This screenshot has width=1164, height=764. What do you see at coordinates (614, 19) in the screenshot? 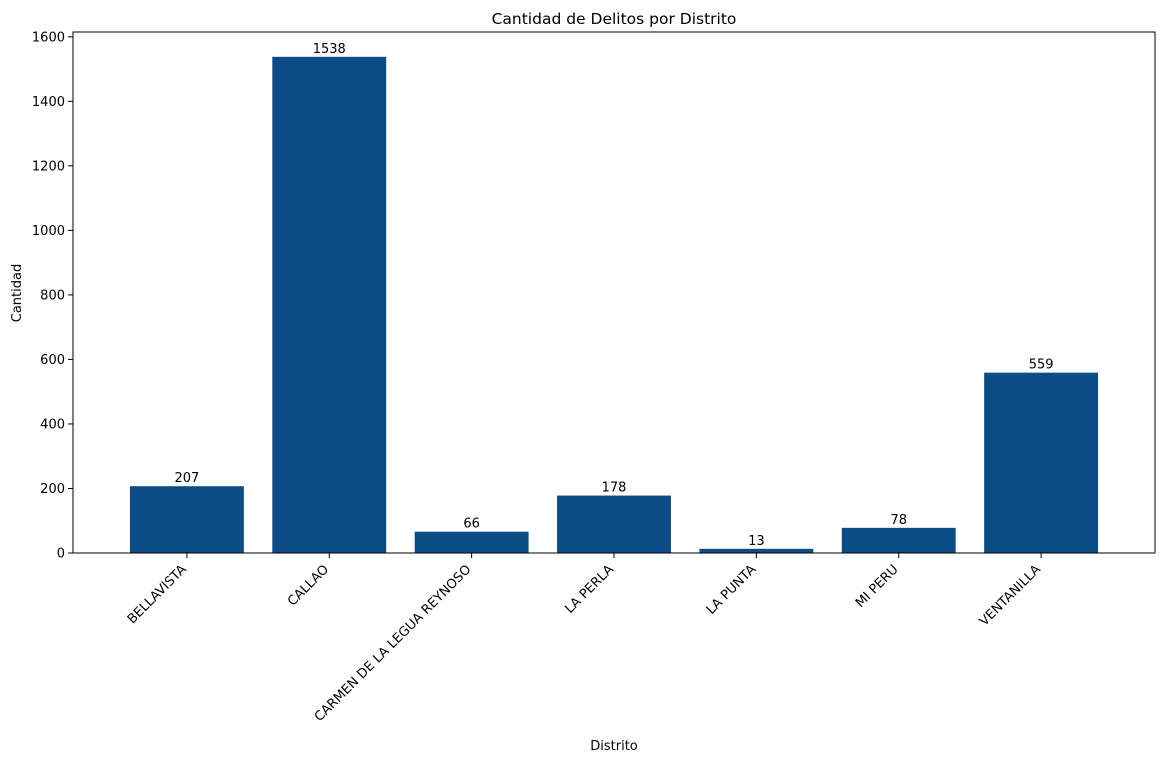
I see `chart-title: Cantidad de Delitos por Distrito` at bounding box center [614, 19].